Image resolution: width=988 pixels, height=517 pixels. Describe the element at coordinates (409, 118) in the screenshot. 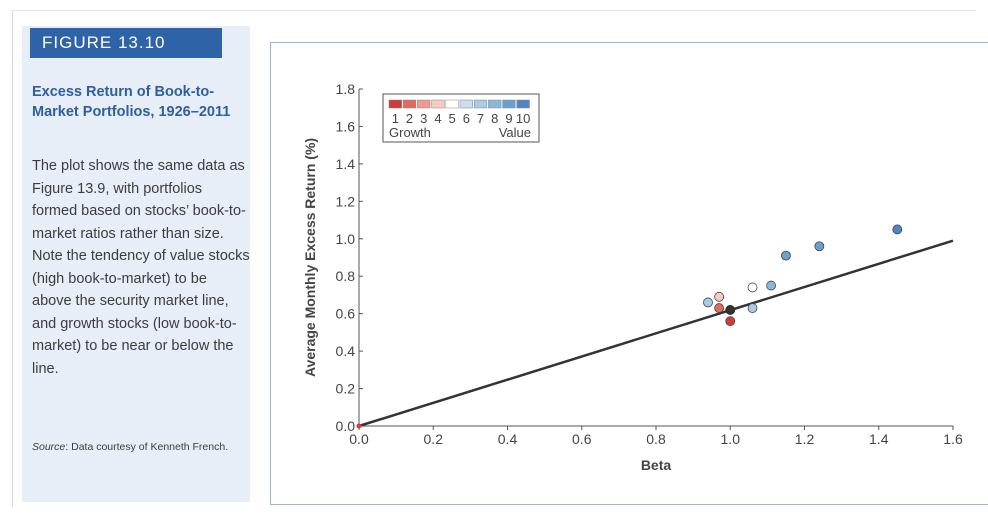

I see `legend-label-2: 2` at that location.